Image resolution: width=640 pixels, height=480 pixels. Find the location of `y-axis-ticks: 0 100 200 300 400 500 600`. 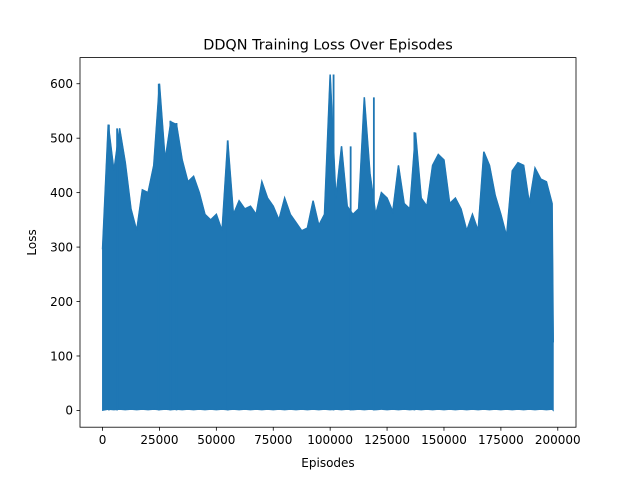

y-axis-ticks: 0 100 200 300 400 500 600 is located at coordinates (65, 247).